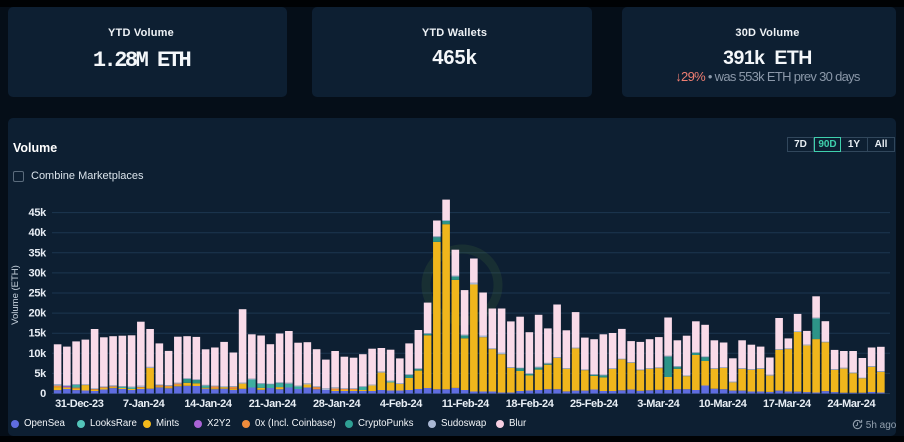  Describe the element at coordinates (787, 404) in the screenshot. I see `svg-text: 17-Mar-24` at that location.